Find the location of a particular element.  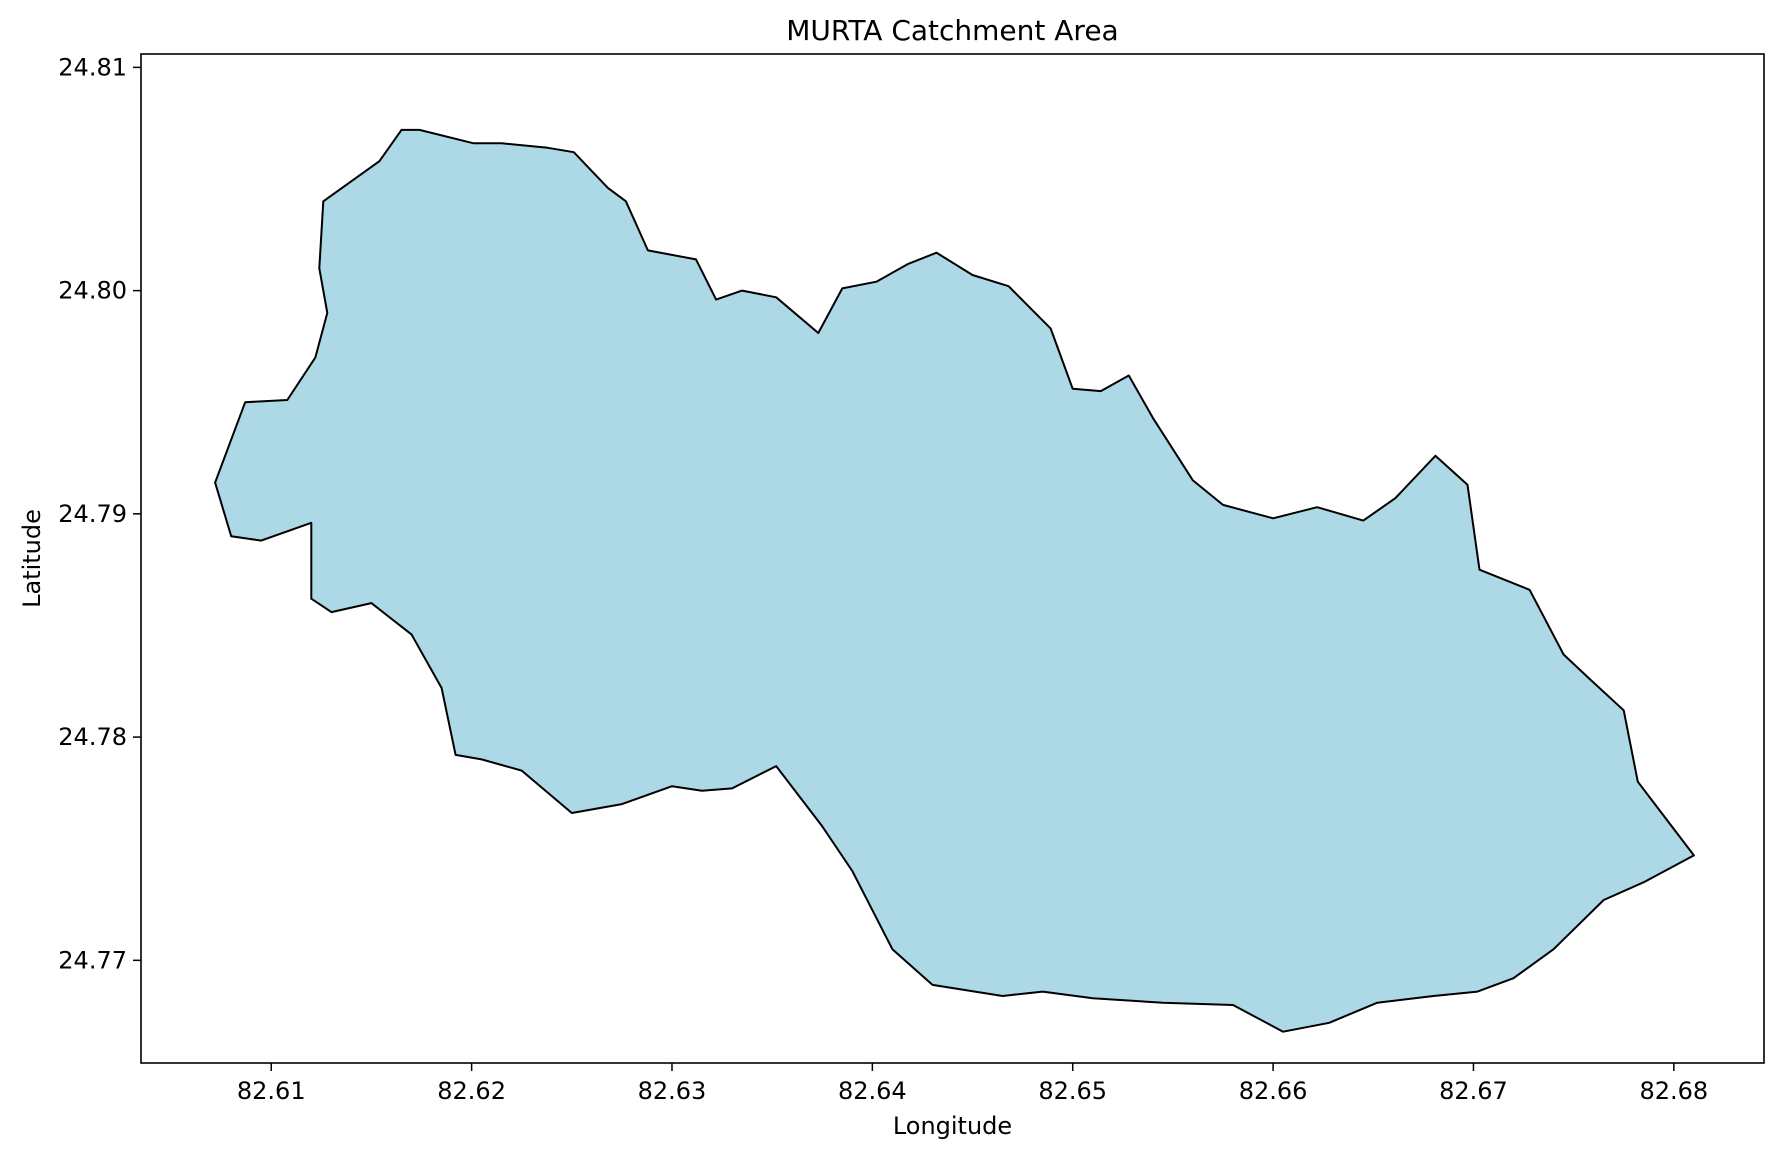

x-tick-label: 82.66 is located at coordinates (1273, 1091).